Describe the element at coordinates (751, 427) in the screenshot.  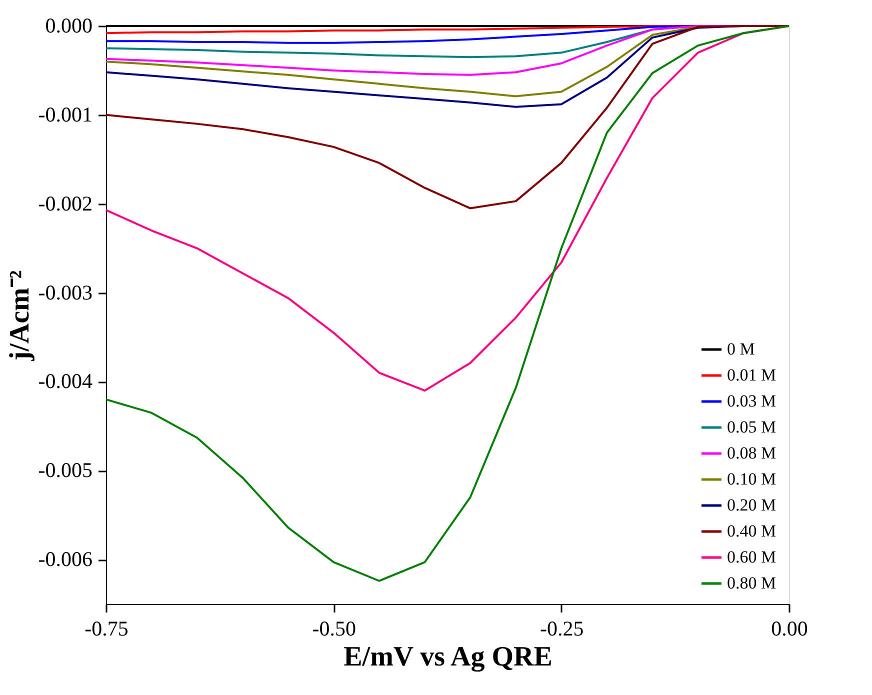
I see `legend-label: 0.05 M` at that location.